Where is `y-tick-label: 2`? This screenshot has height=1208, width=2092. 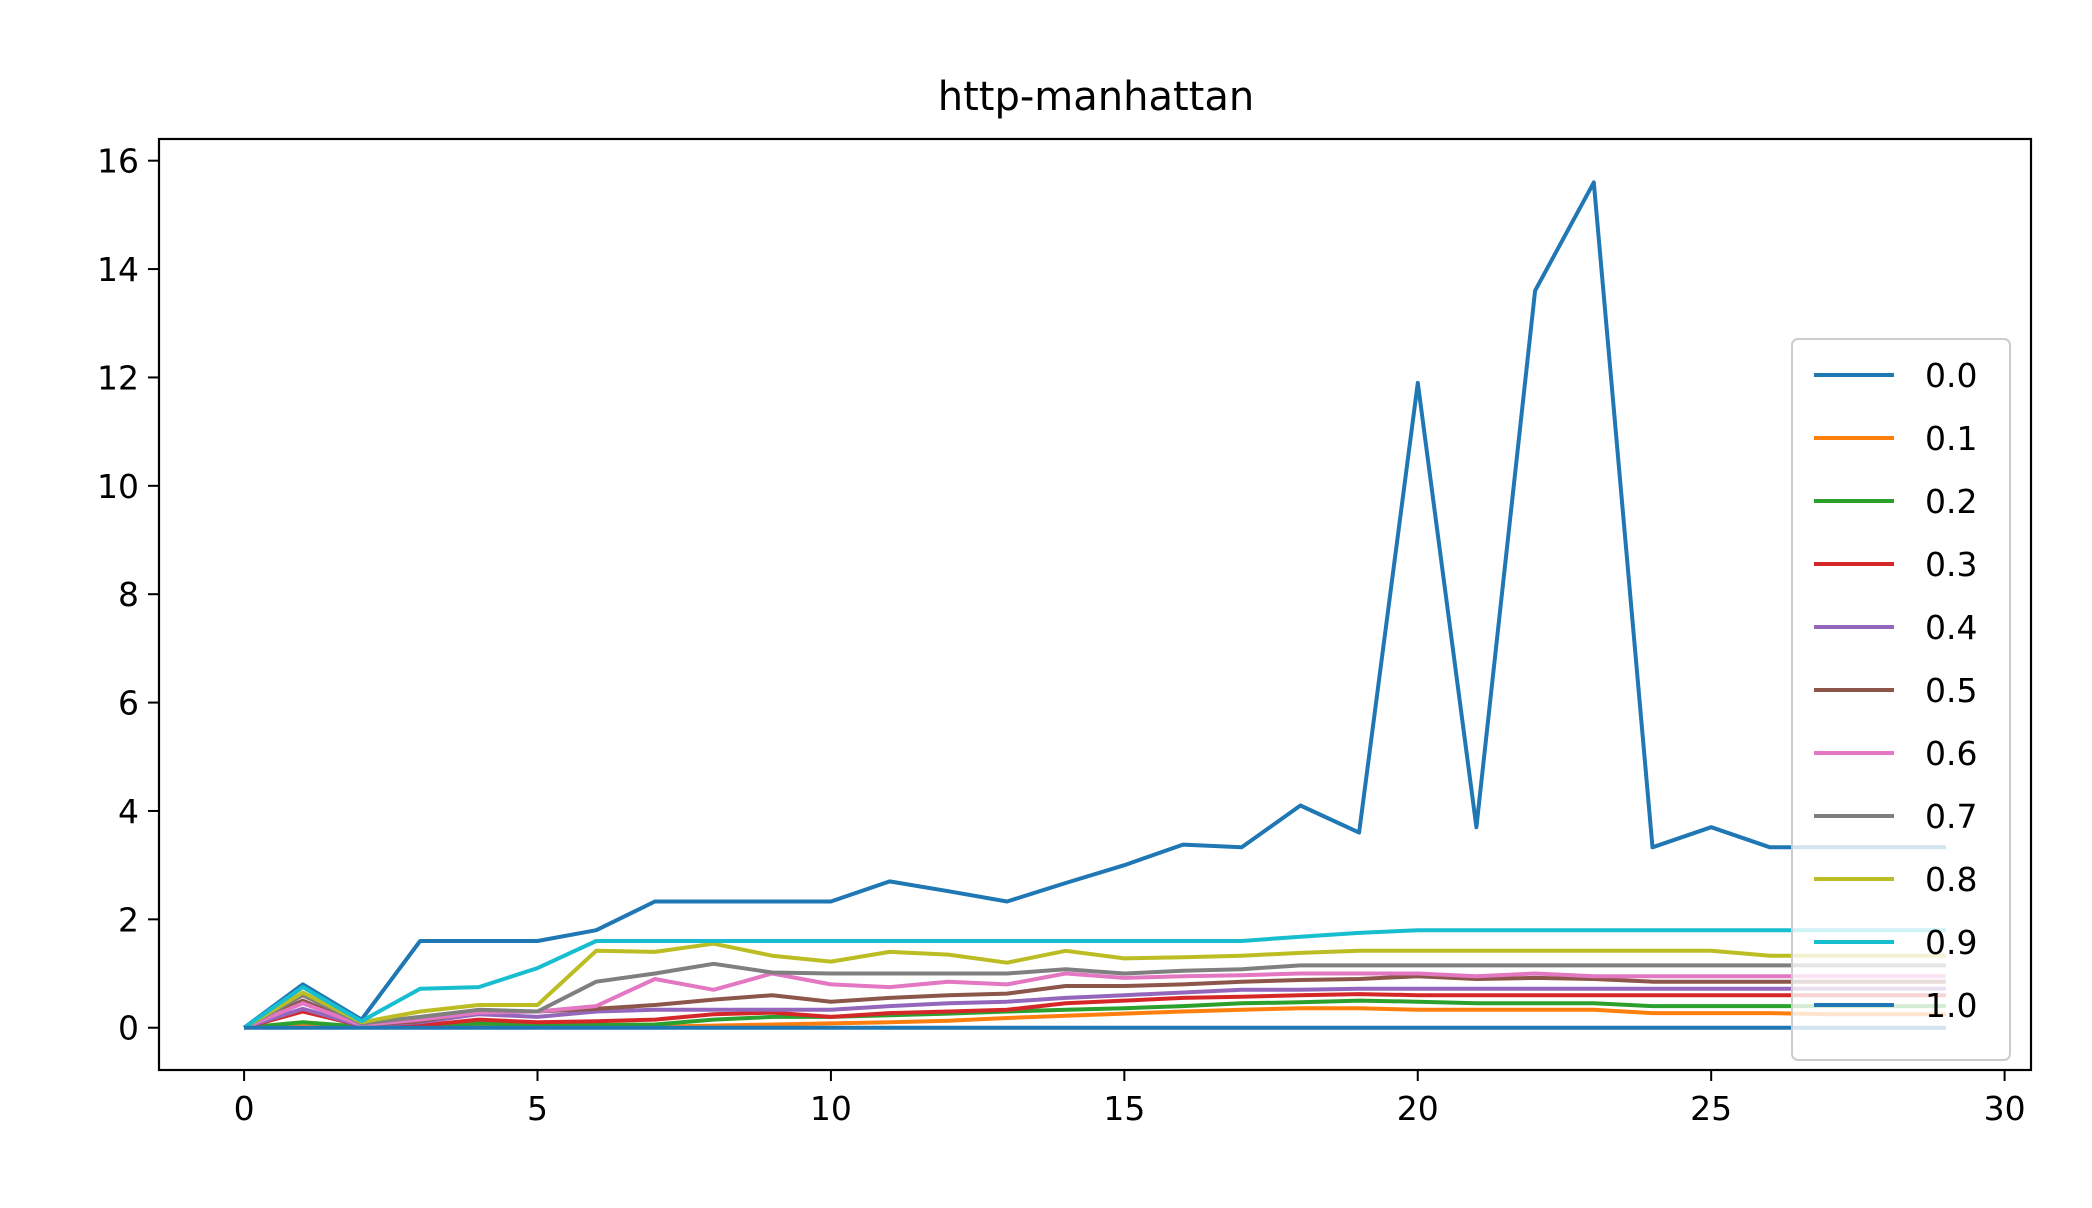 y-tick-label: 2 is located at coordinates (128, 919).